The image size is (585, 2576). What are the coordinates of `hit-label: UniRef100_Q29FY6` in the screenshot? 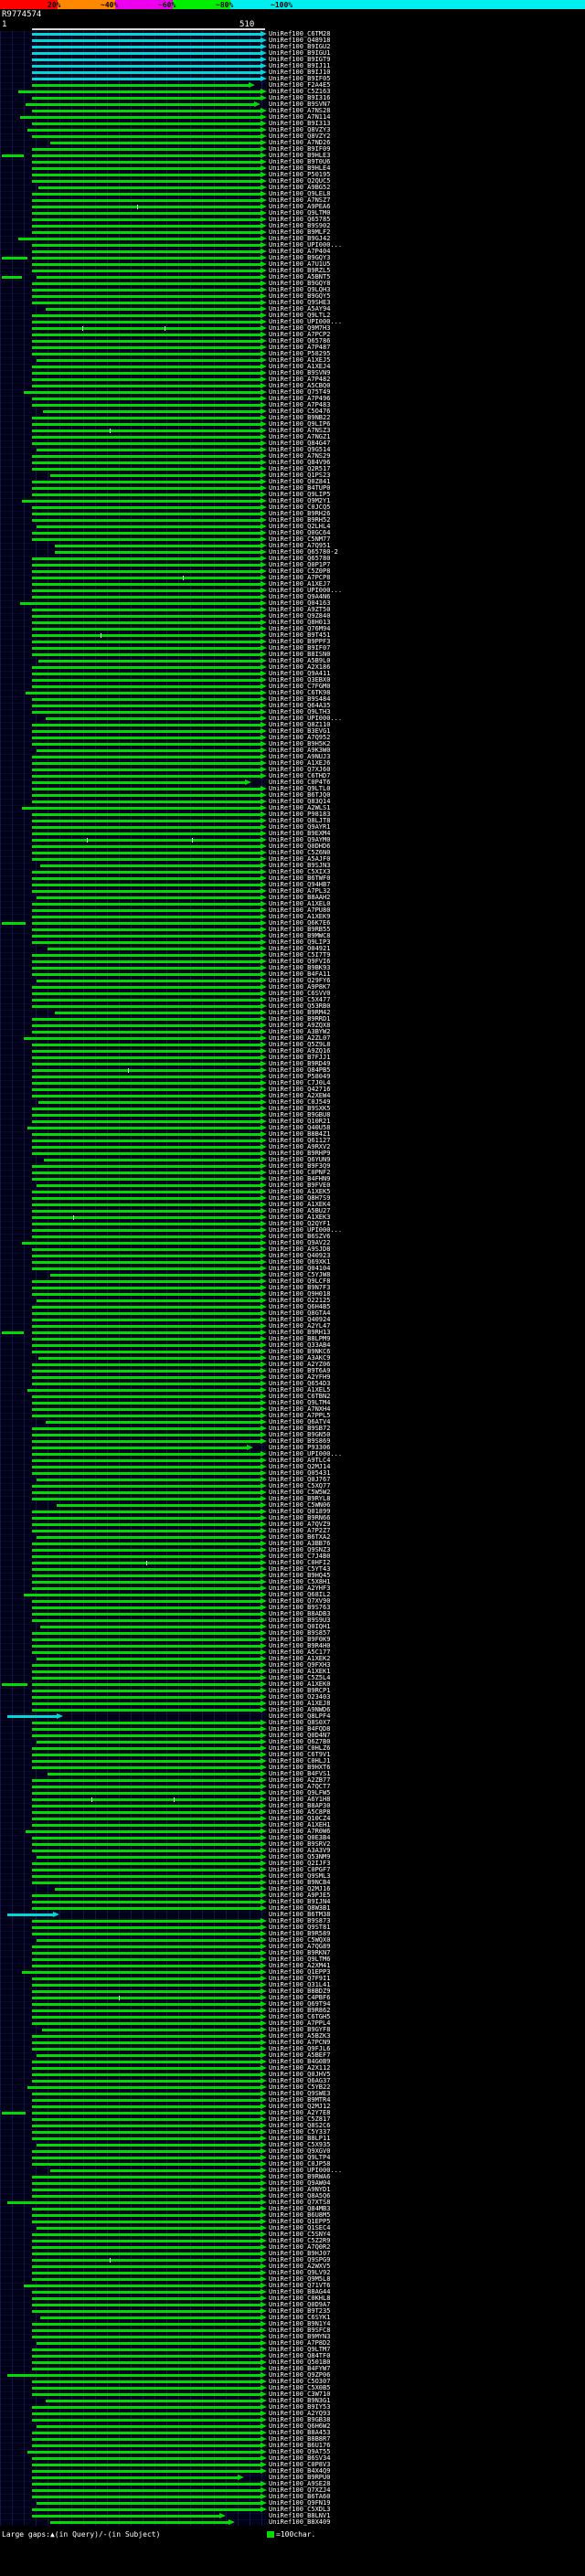 It's located at (300, 980).